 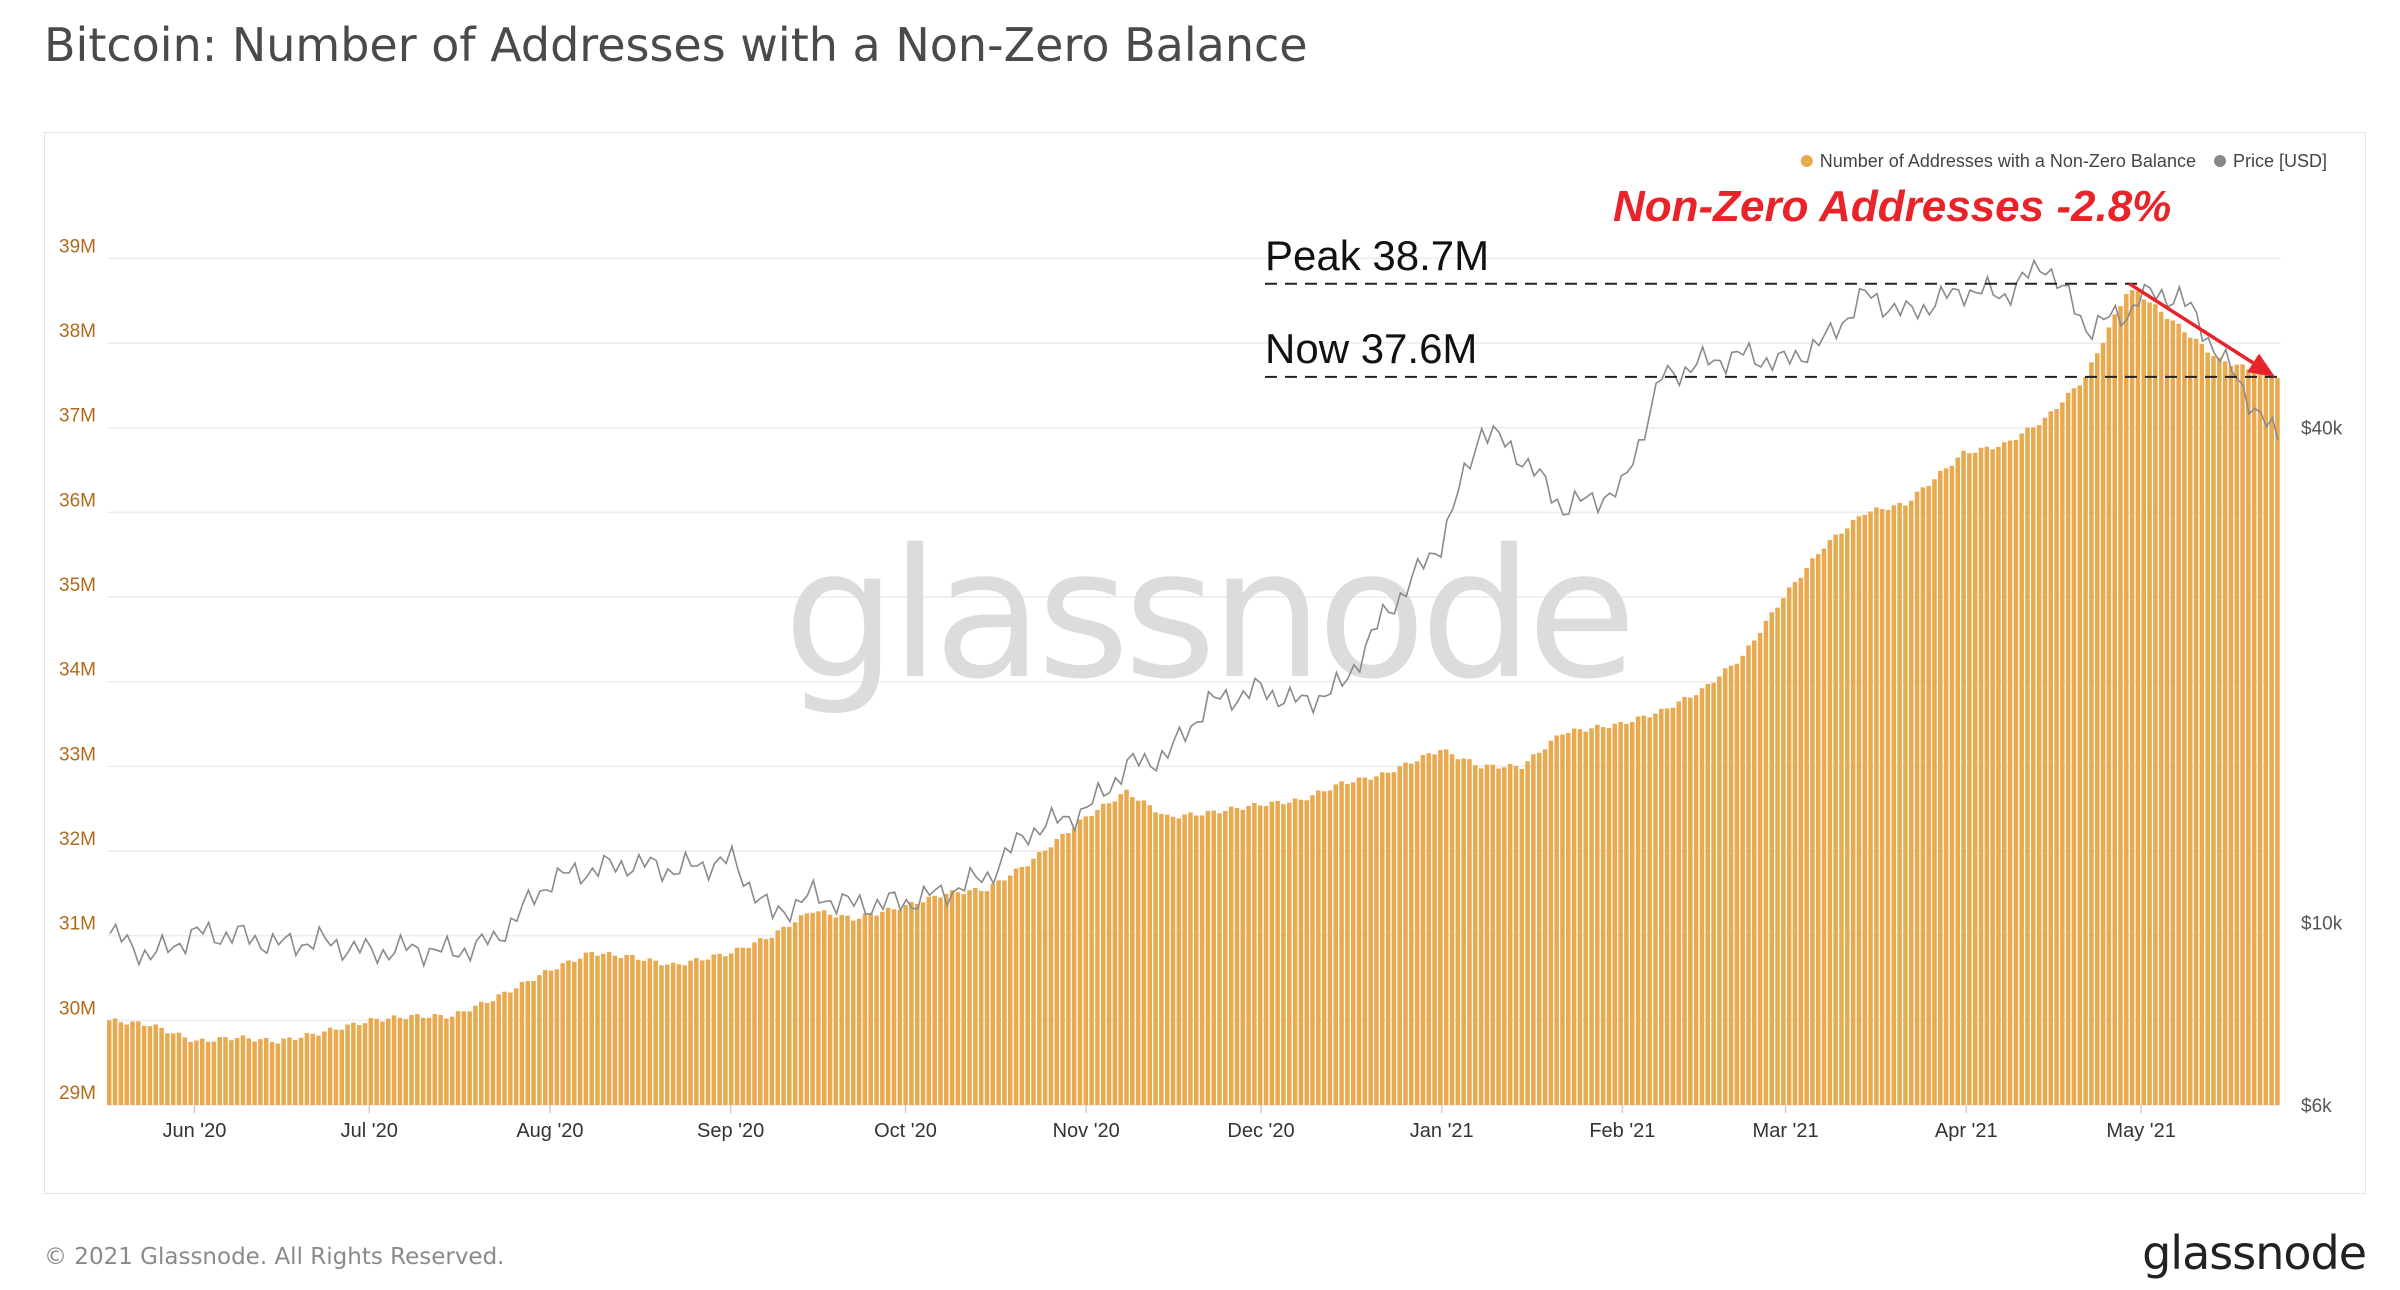 I want to click on left-axis-tick-label: 38M, so click(x=77, y=331).